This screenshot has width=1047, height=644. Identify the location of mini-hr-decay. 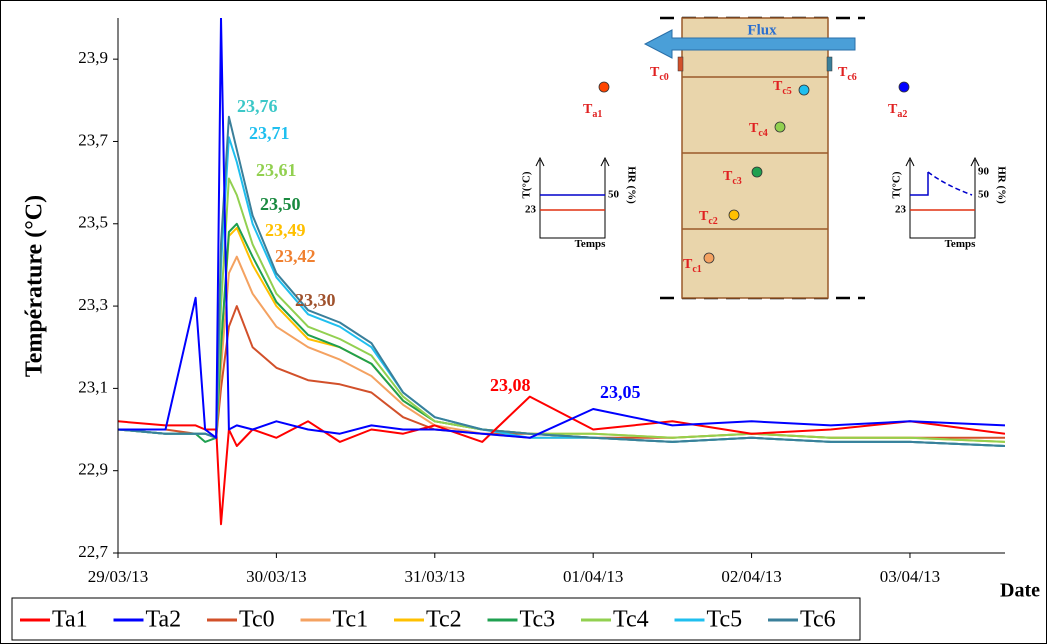
(950, 183).